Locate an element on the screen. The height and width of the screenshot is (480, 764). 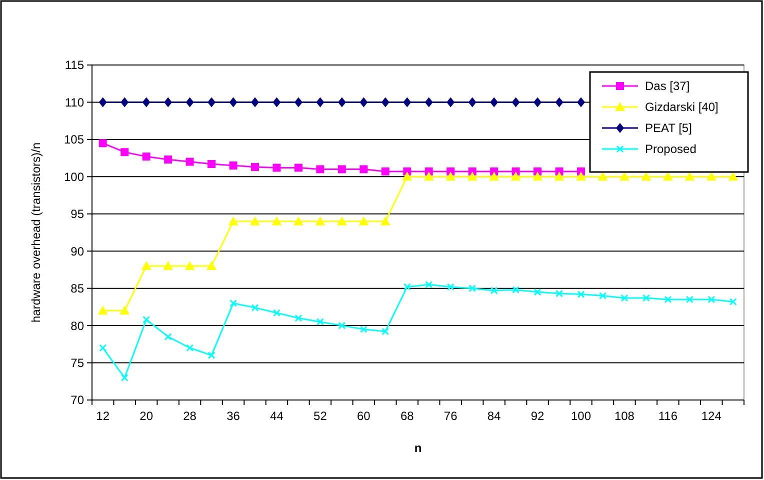
y-tick-label: 85 is located at coordinates (77, 289).